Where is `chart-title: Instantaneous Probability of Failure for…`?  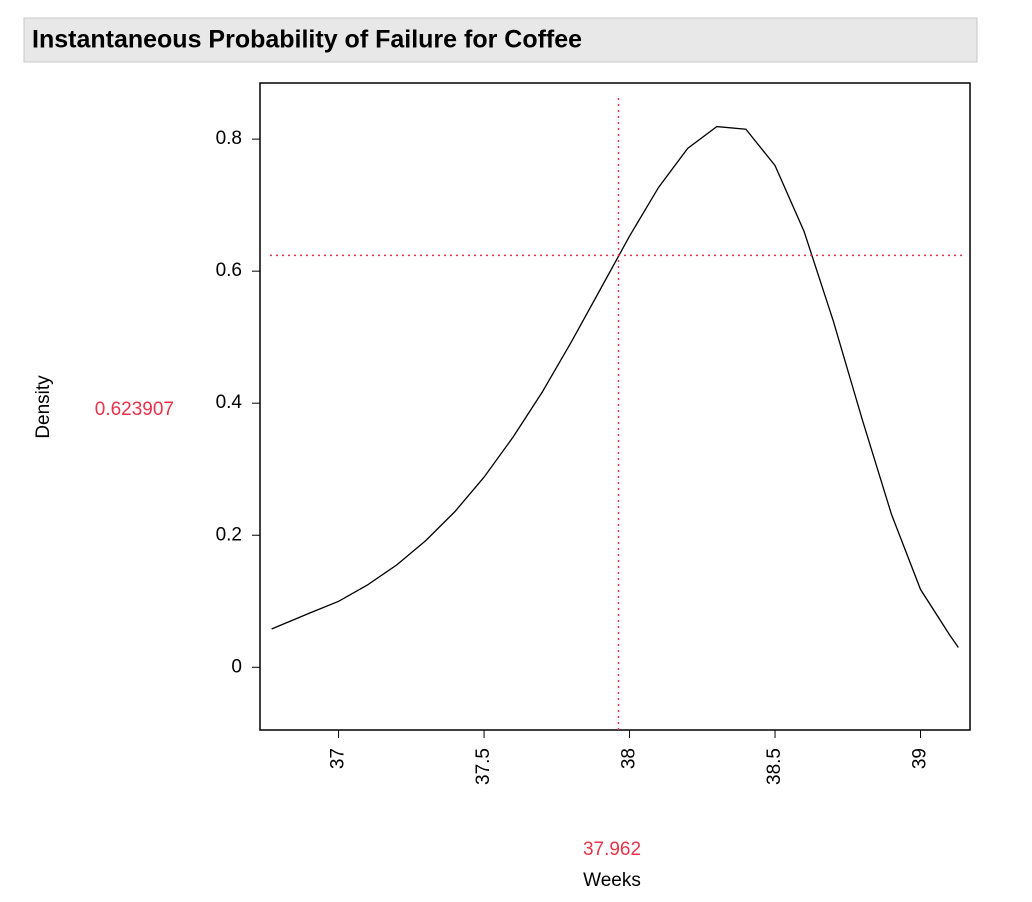 chart-title: Instantaneous Probability of Failure for… is located at coordinates (307, 40).